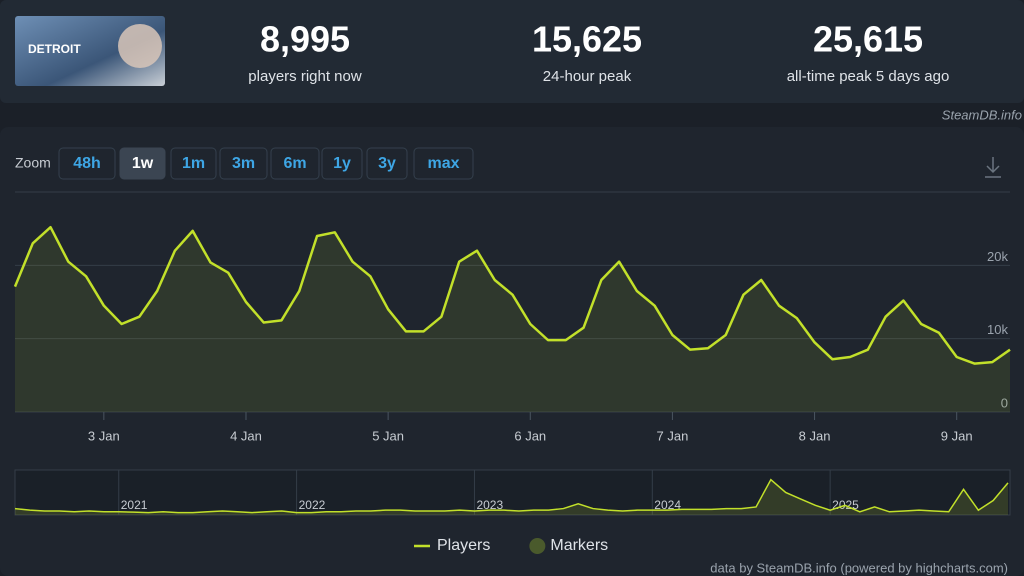 Image resolution: width=1024 pixels, height=576 pixels. I want to click on year-label: 2024, so click(667, 505).